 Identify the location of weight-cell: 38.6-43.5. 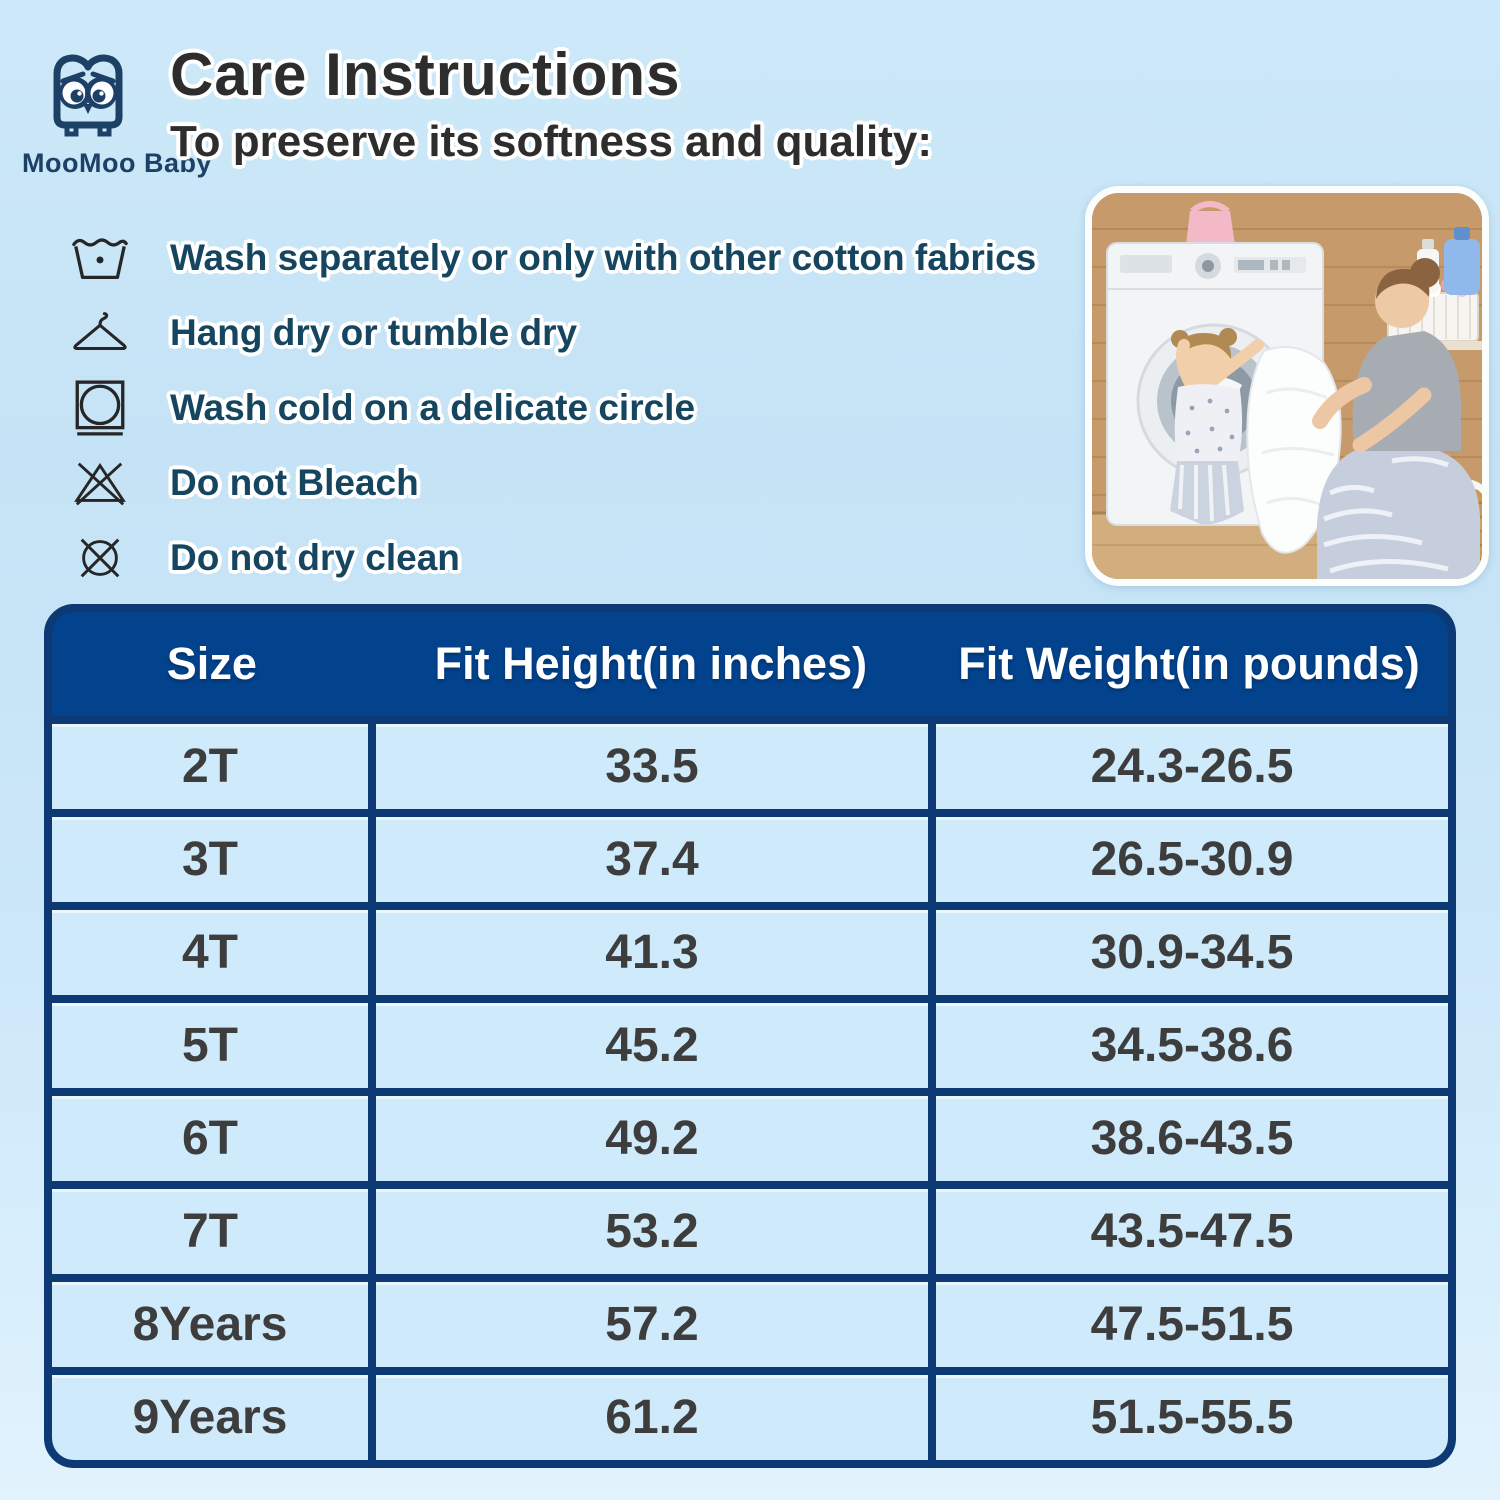
(1192, 1138).